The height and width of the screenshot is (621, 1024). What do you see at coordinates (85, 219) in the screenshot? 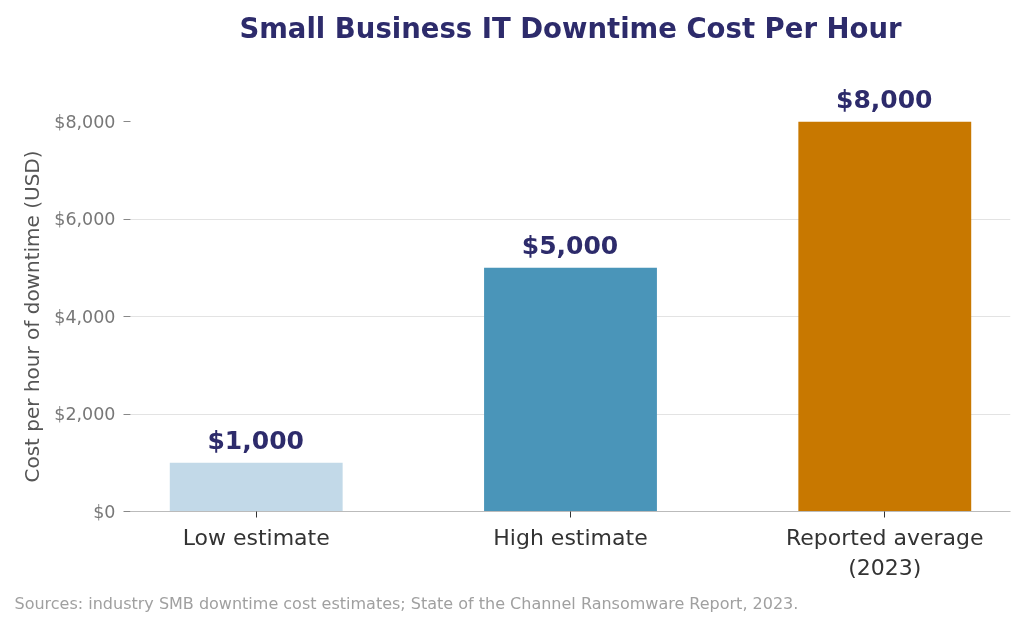
I see `y-tick-label: $6,000` at bounding box center [85, 219].